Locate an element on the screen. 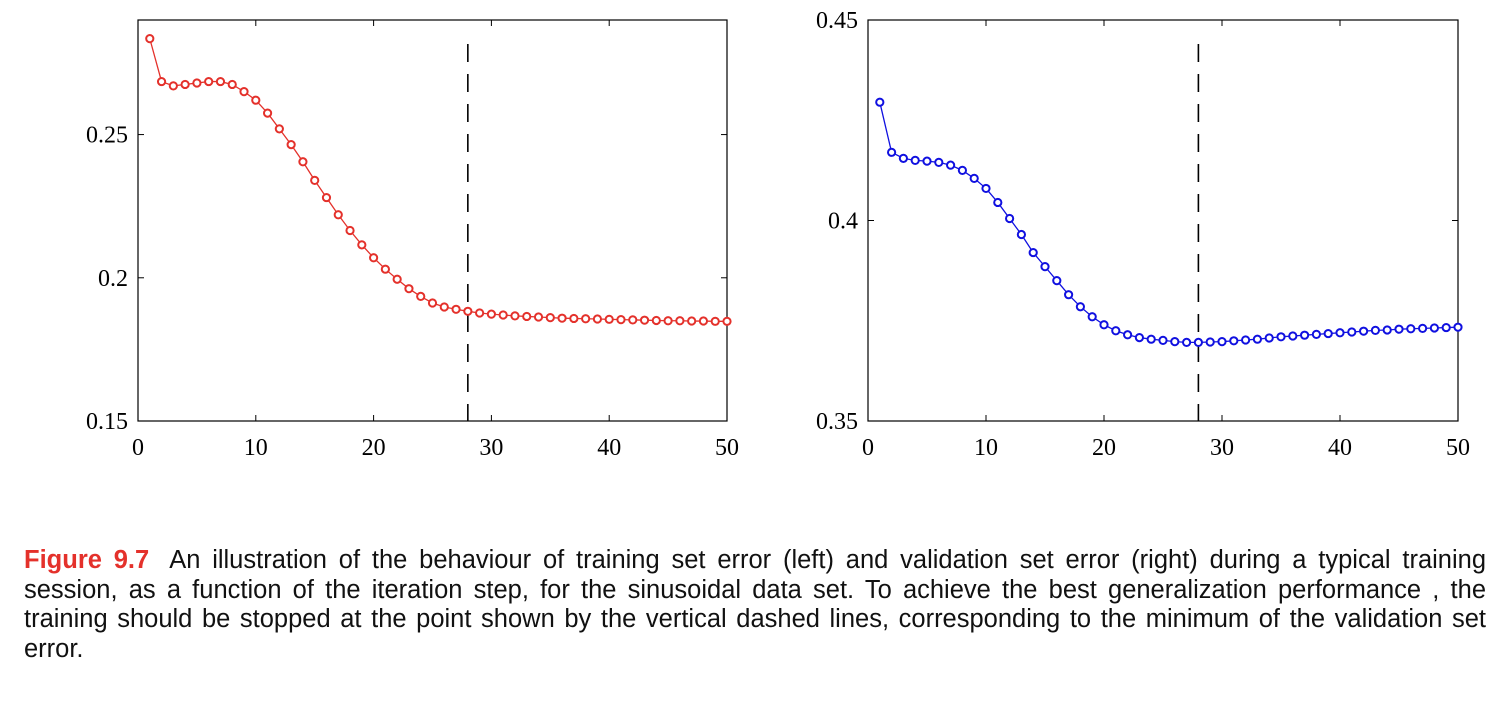  y-tick-label: 0.4 is located at coordinates (843, 222).